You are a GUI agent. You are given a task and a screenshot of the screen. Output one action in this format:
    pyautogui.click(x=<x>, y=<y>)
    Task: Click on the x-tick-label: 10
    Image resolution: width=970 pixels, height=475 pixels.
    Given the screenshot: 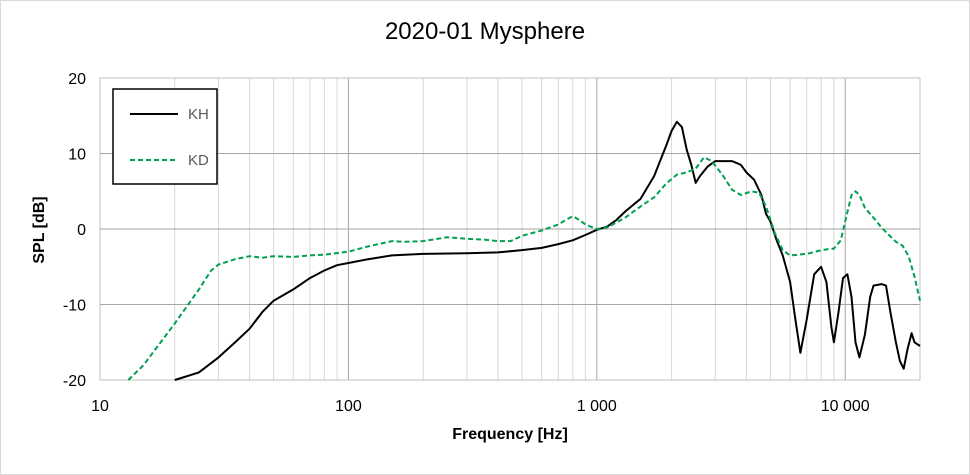 What is the action you would take?
    pyautogui.click(x=100, y=406)
    